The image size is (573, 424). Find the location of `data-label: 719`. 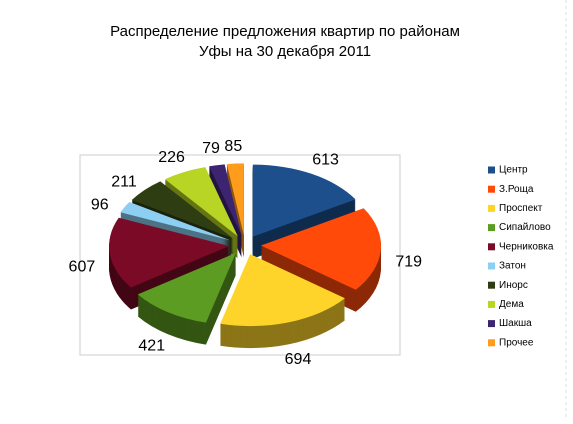

data-label: 719 is located at coordinates (408, 262).